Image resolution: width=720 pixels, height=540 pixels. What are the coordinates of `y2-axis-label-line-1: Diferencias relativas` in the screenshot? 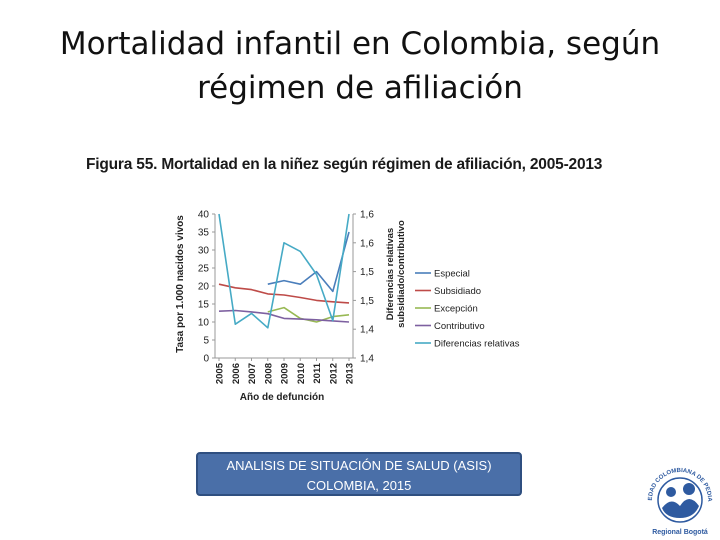 It's located at (390, 274).